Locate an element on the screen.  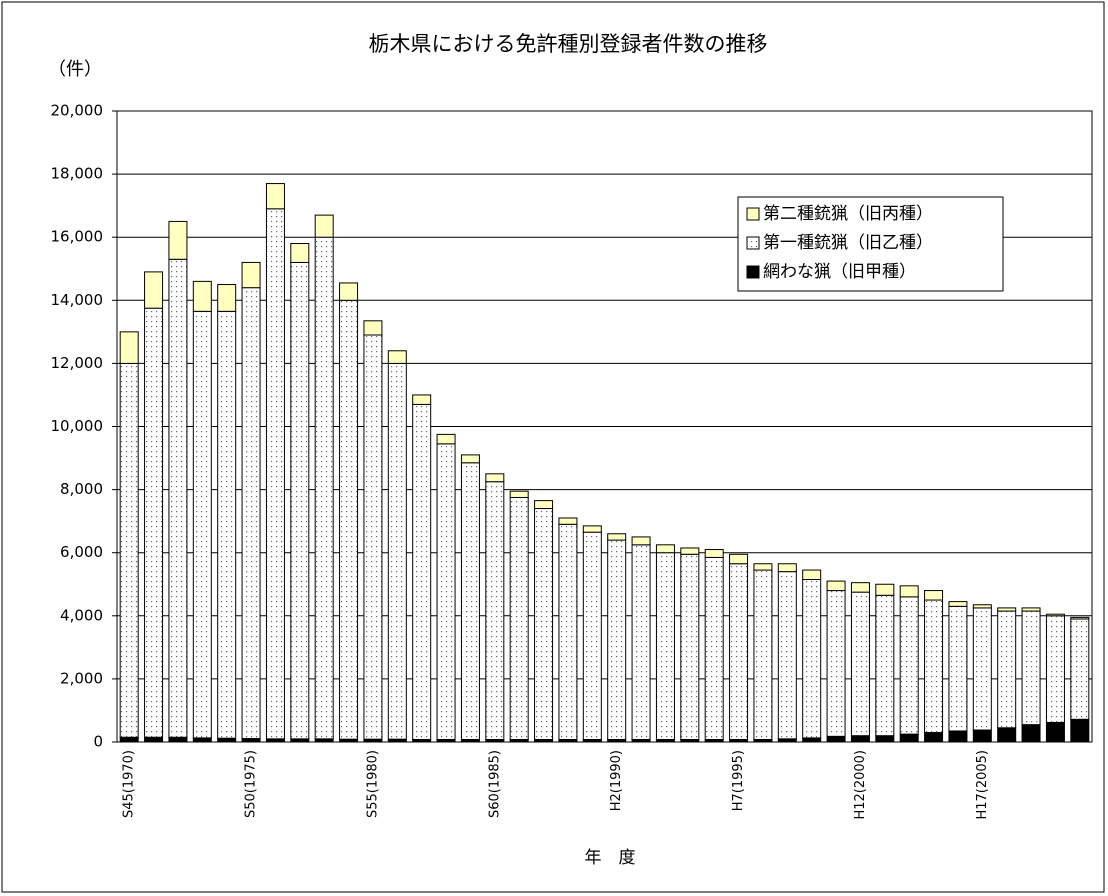
x-tick-label: H7(1995) is located at coordinates (738, 780).